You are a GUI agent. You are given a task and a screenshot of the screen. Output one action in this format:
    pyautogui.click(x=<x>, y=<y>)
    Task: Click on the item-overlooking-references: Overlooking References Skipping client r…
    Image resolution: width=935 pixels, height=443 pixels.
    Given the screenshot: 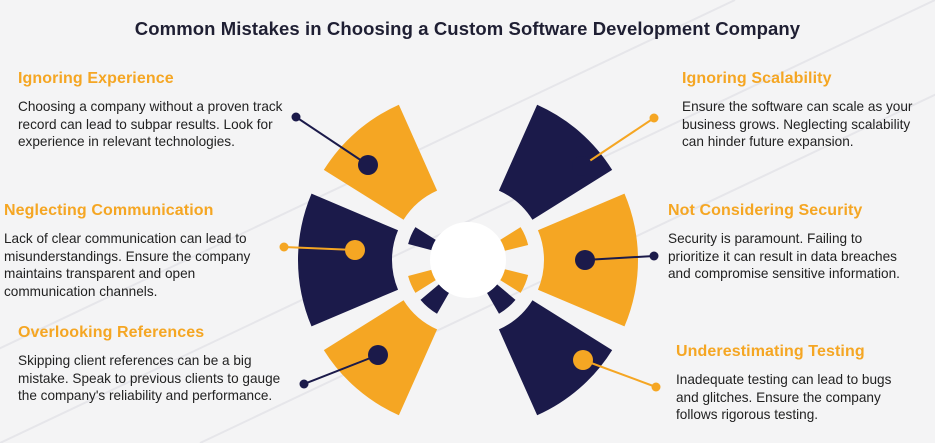 What is the action you would take?
    pyautogui.click(x=168, y=364)
    